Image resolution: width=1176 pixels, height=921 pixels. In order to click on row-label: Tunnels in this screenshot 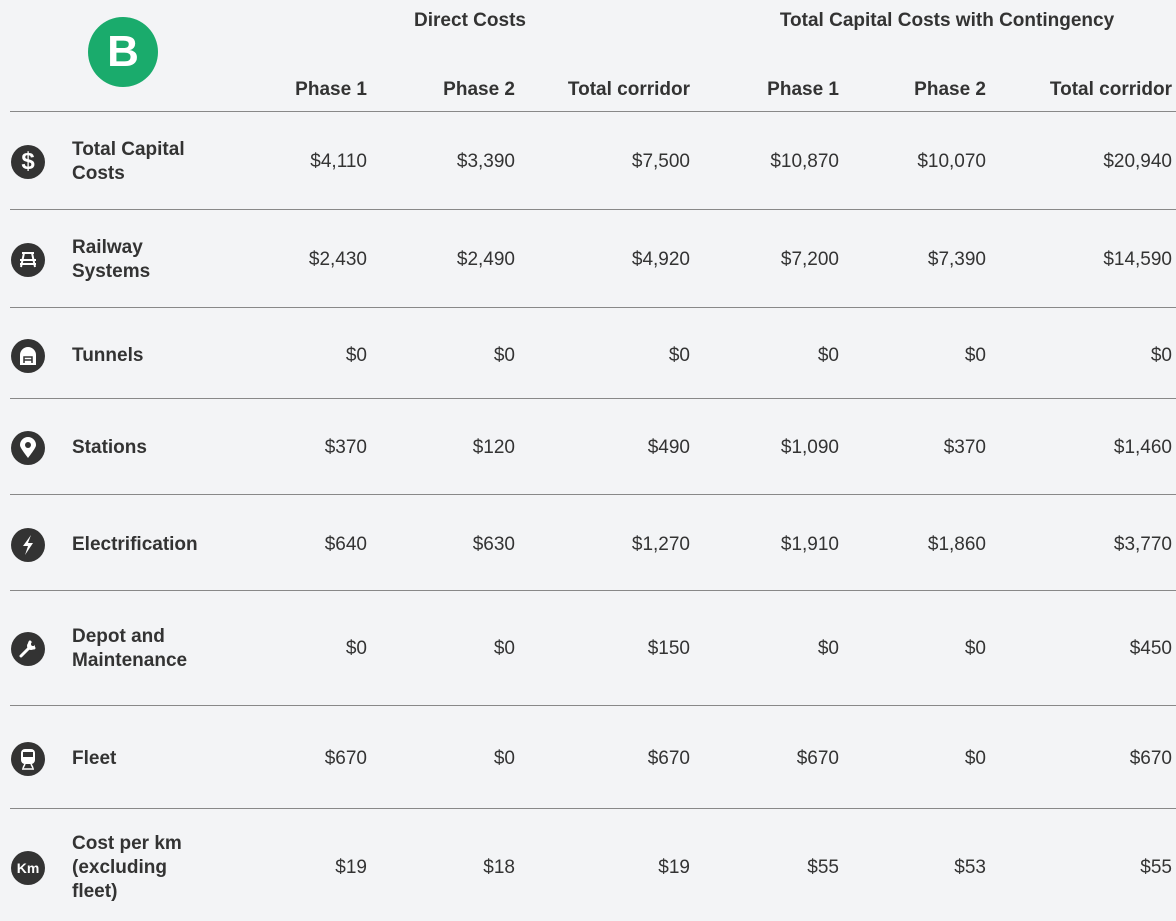, I will do `click(107, 356)`.